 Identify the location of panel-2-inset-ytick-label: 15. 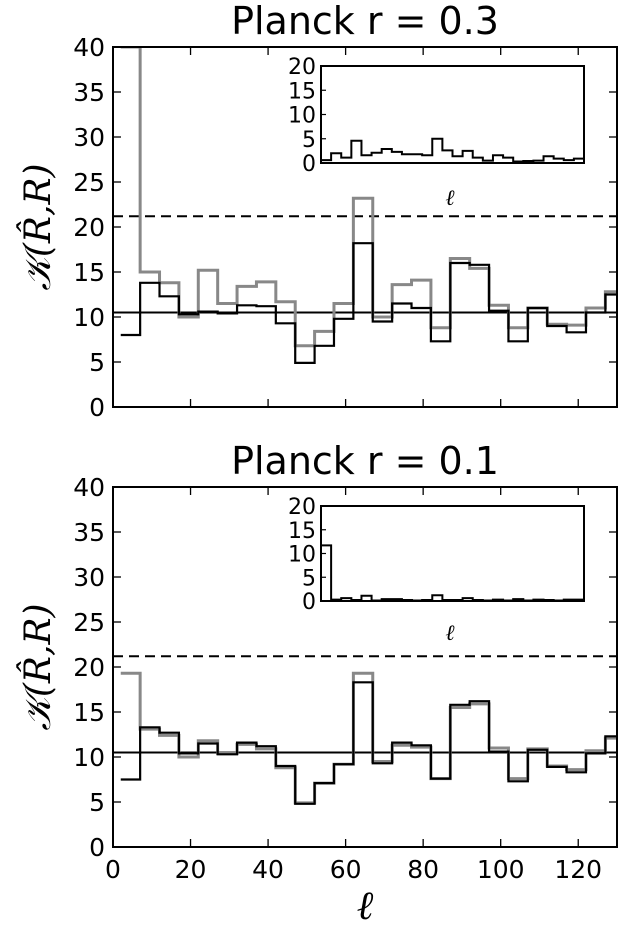
(302, 531).